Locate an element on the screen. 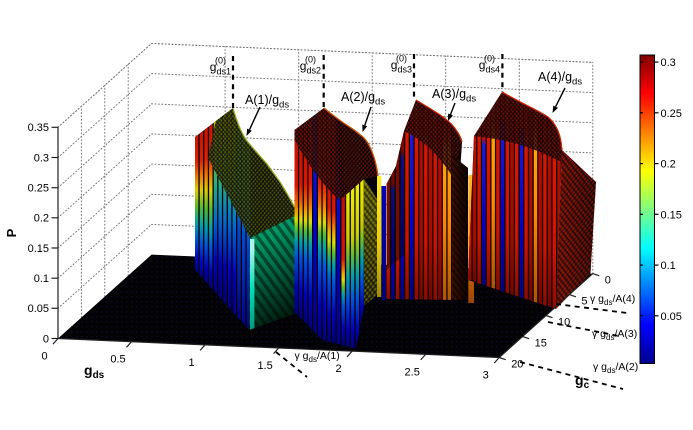 The height and width of the screenshot is (430, 693). svg-text: gds4(0) is located at coordinates (489, 64).